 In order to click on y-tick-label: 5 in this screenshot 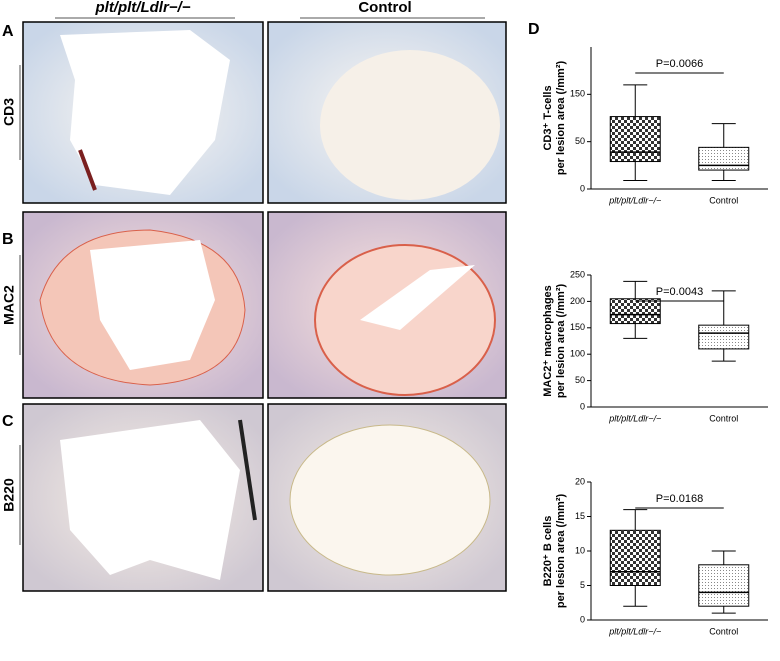, I will do `click(582, 585)`.